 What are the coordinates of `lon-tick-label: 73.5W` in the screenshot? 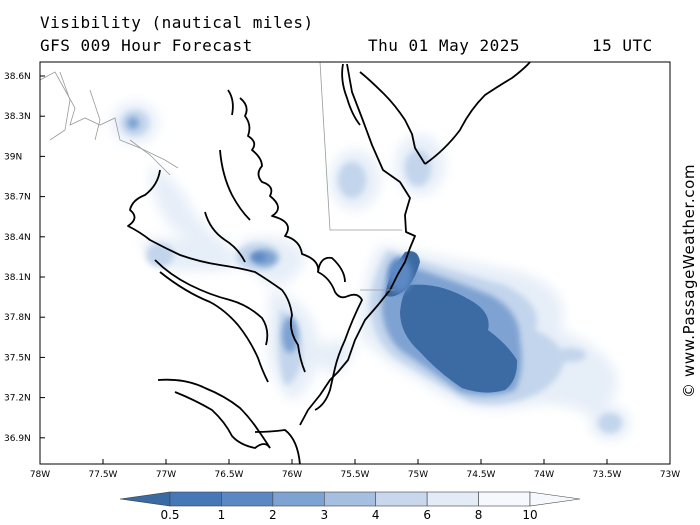 It's located at (607, 475).